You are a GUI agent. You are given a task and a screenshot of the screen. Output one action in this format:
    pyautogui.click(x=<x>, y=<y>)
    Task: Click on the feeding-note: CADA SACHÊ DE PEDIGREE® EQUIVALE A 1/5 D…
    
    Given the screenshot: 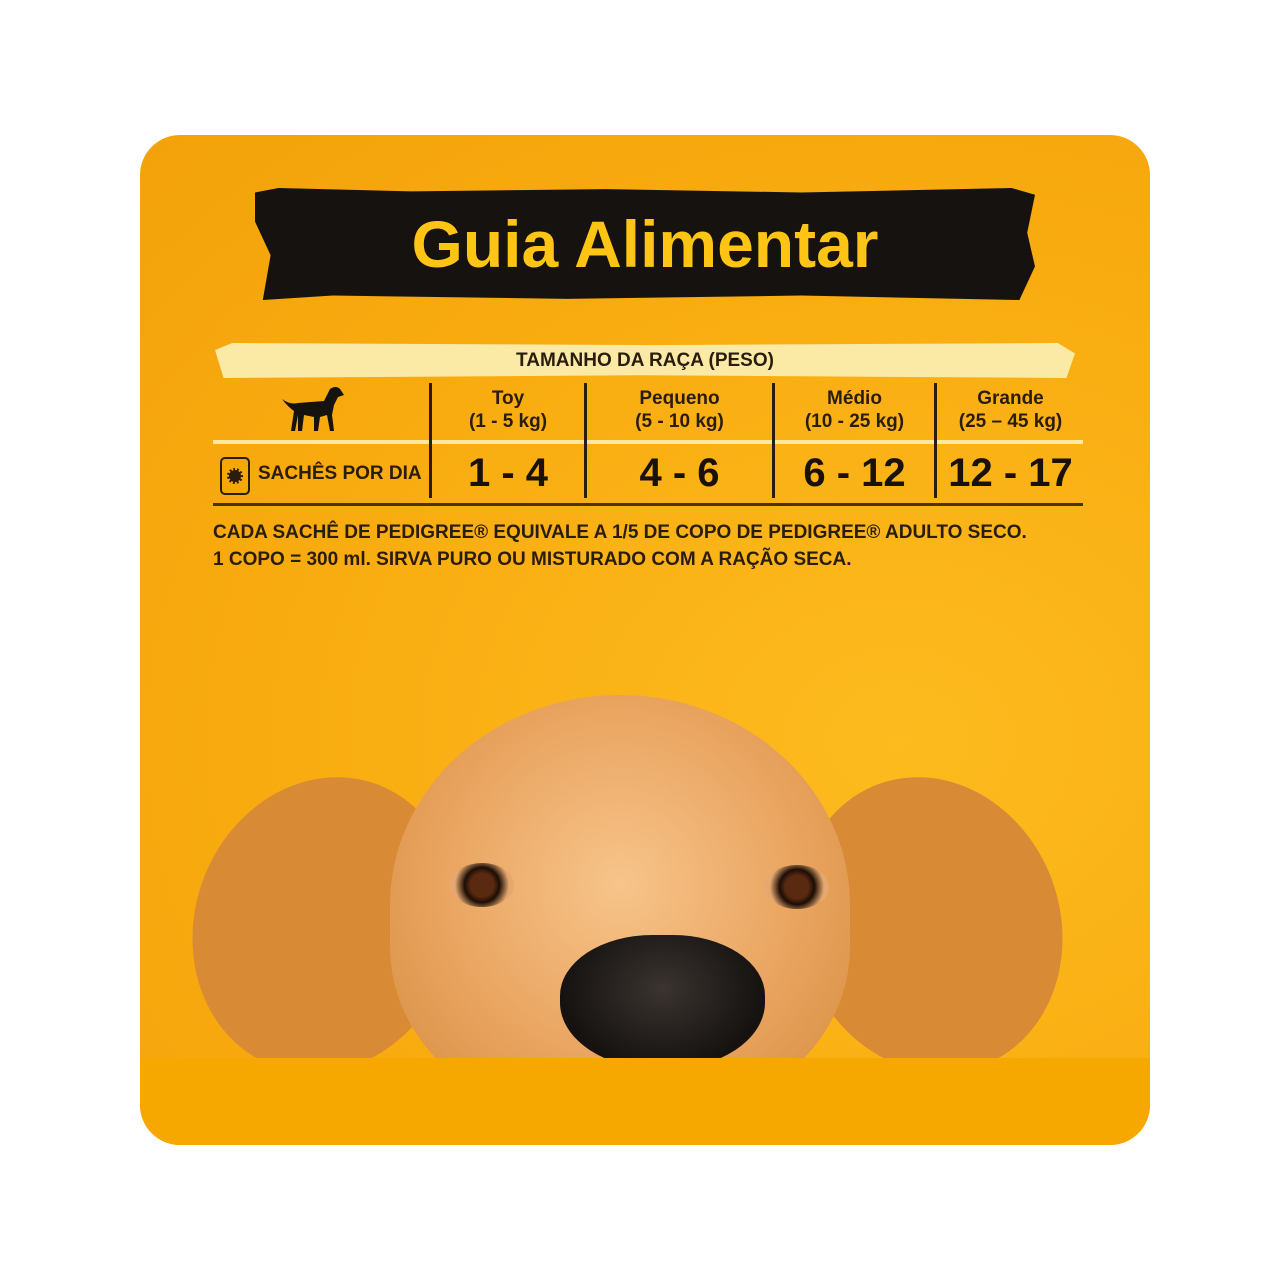 What is the action you would take?
    pyautogui.click(x=620, y=546)
    